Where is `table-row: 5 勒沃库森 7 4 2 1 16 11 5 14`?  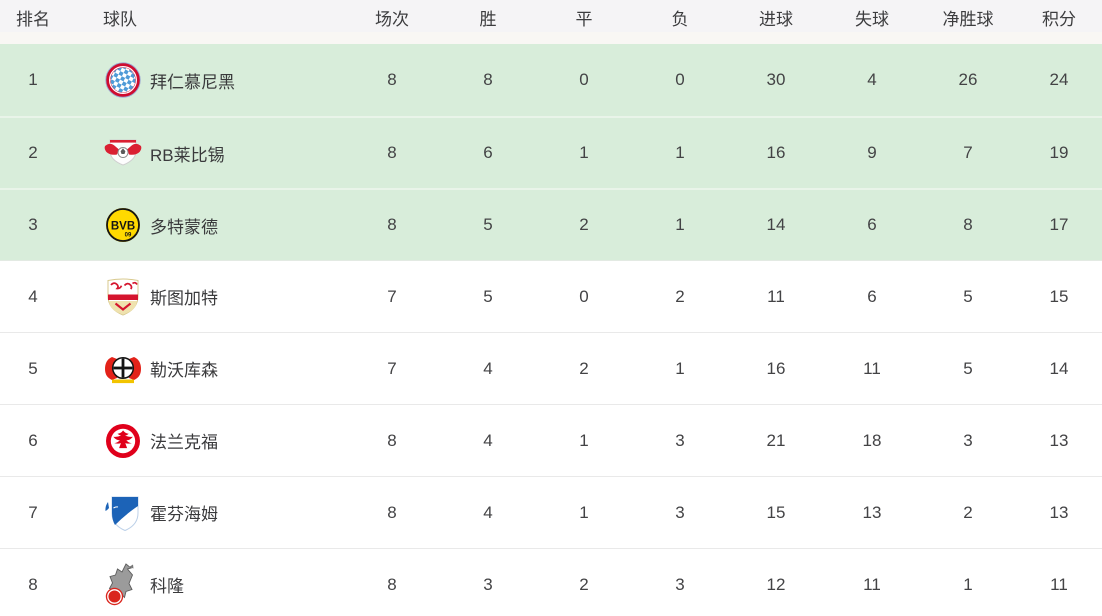
table-row: 5 勒沃库森 7 4 2 1 16 11 5 14 is located at coordinates (551, 368).